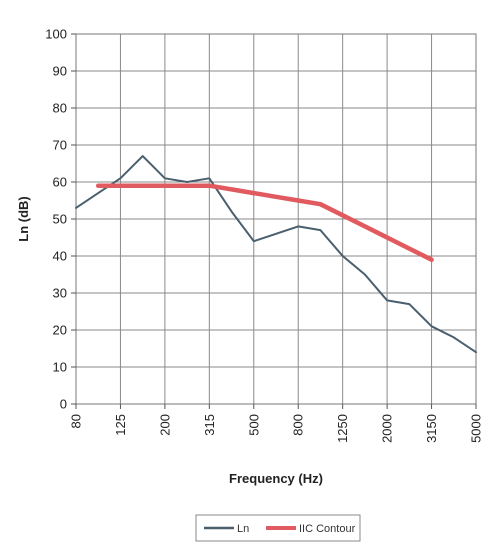  Describe the element at coordinates (60, 108) in the screenshot. I see `y-tick-label: 80` at that location.